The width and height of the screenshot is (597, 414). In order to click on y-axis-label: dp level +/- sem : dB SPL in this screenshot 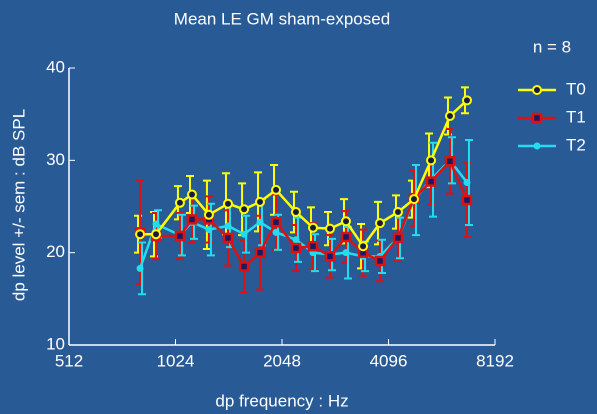, I will do `click(18, 205)`.